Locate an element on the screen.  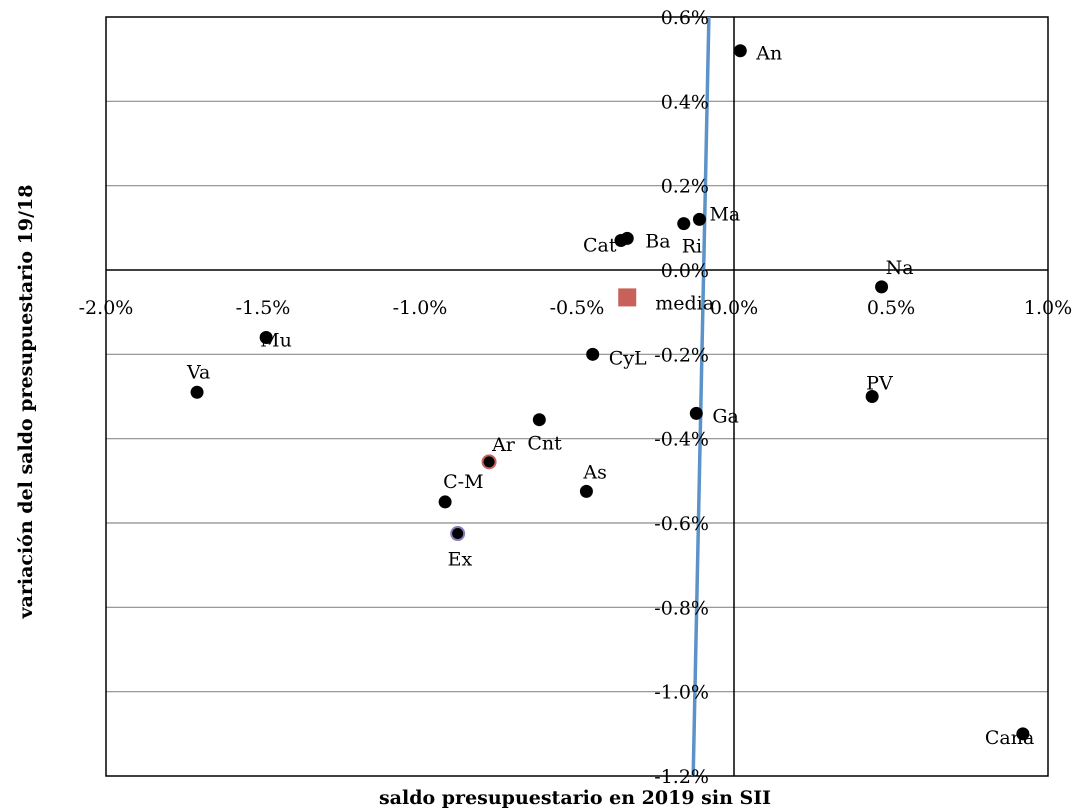
y-tick-label: -0.6% is located at coordinates (681, 524).